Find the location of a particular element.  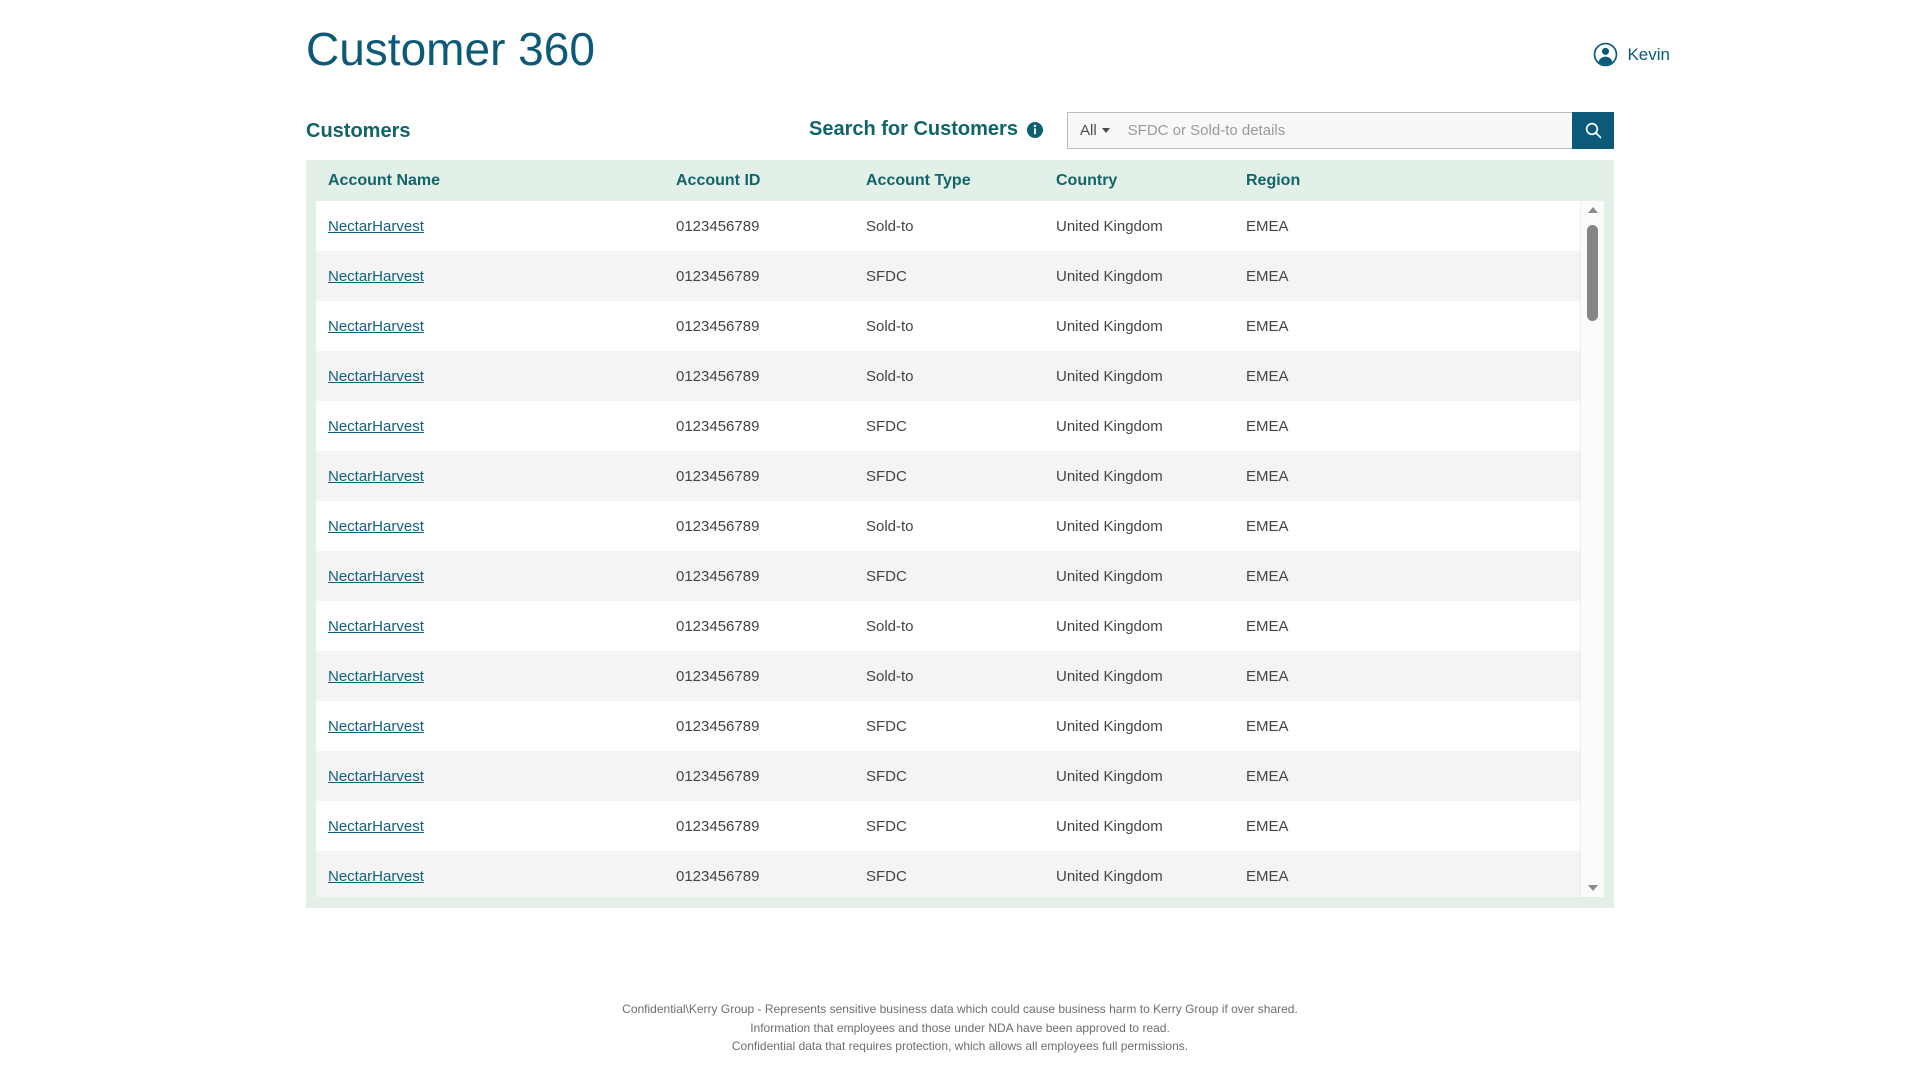

user-menu: Kevin is located at coordinates (1631, 54).